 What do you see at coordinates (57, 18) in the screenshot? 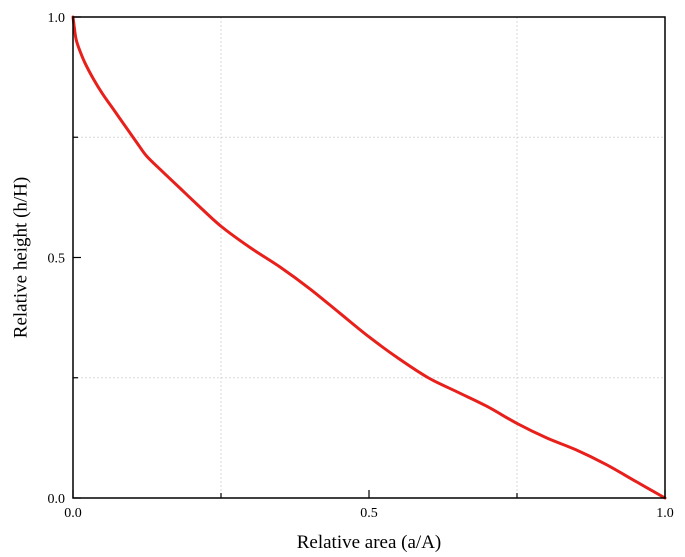
I see `y-tick-label: 1.0` at bounding box center [57, 18].